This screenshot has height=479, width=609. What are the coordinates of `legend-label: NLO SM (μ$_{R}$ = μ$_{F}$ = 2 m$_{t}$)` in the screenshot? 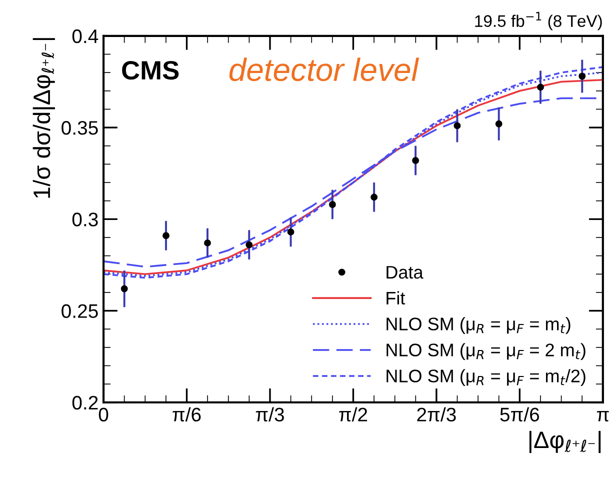 It's located at (486, 351).